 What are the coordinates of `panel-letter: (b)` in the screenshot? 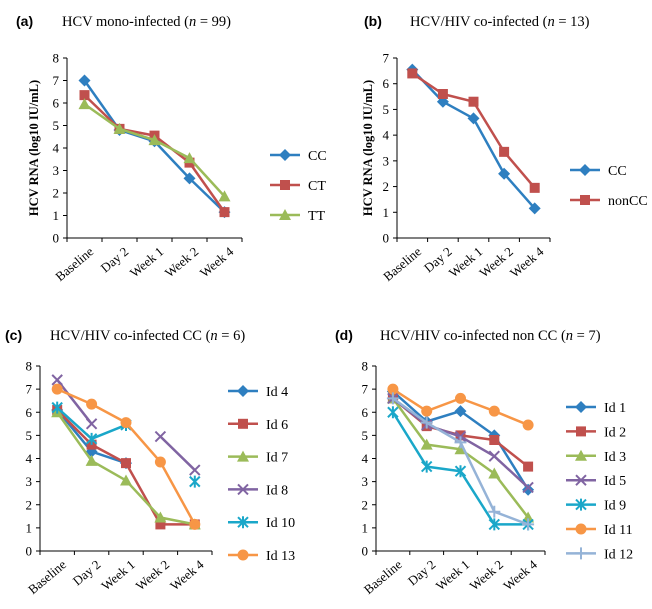 It's located at (373, 21).